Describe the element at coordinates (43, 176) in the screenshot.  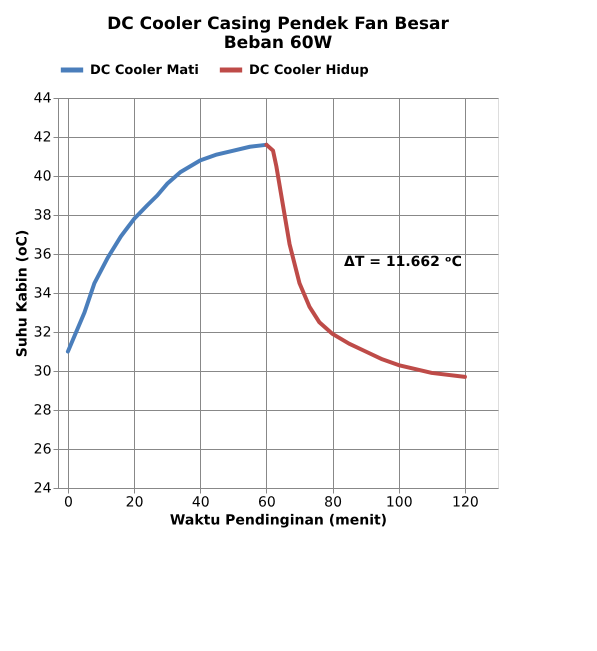
I see `y-tick-label: 40` at that location.